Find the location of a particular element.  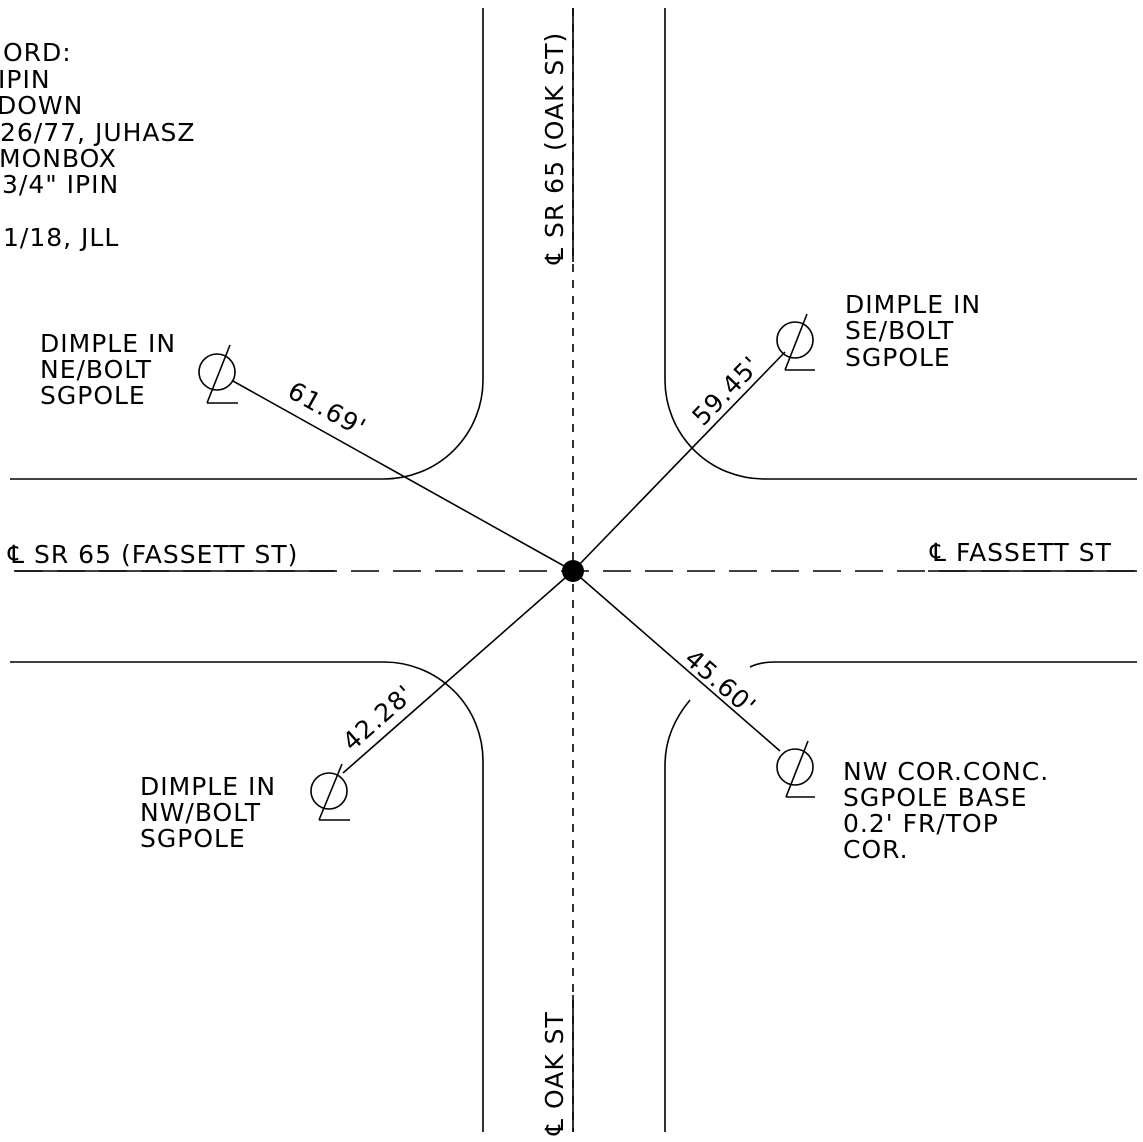

curb-se-top is located at coordinates (943, 664).